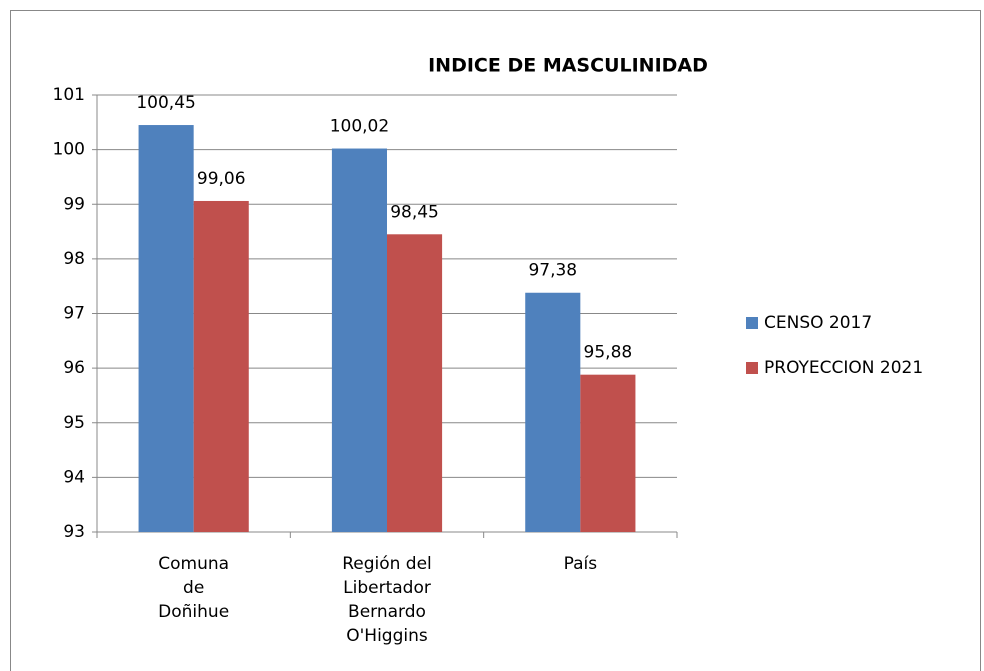 This screenshot has width=984, height=671. What do you see at coordinates (69, 95) in the screenshot?
I see `y-tick-label: 101` at bounding box center [69, 95].